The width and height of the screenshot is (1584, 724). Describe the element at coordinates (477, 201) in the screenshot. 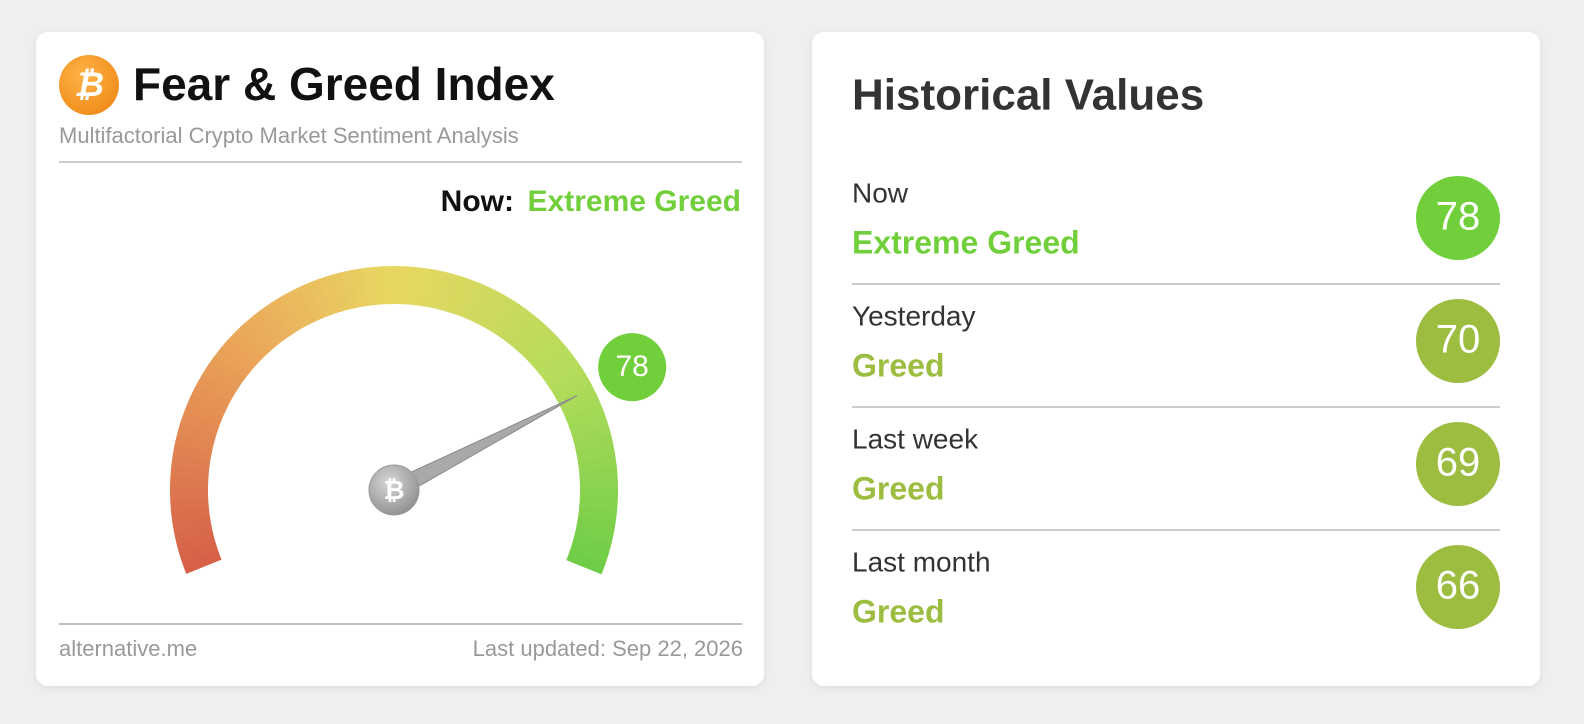

I see `now-label: Now:` at that location.